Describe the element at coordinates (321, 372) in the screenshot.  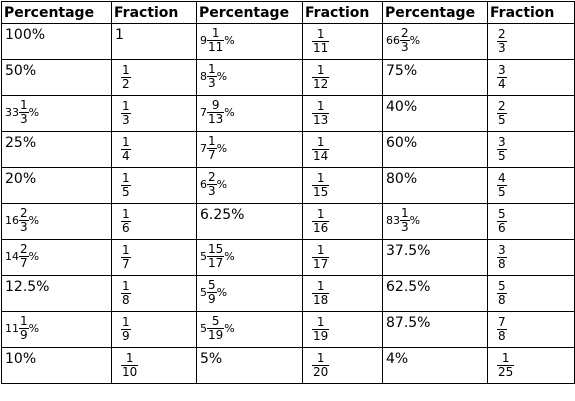
I see `denominator: 20` at that location.